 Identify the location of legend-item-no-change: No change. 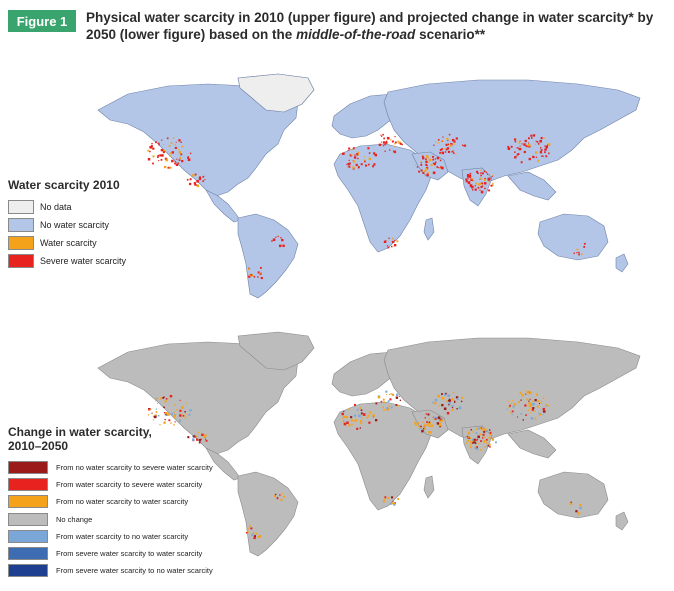
(110, 519).